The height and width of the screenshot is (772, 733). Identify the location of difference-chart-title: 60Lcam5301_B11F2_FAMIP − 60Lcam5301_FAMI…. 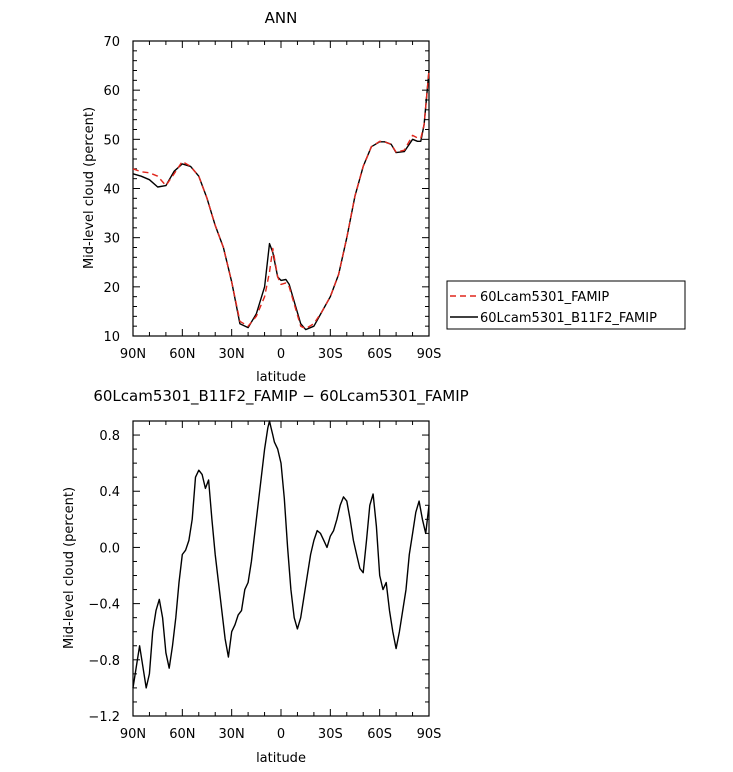
(280, 396).